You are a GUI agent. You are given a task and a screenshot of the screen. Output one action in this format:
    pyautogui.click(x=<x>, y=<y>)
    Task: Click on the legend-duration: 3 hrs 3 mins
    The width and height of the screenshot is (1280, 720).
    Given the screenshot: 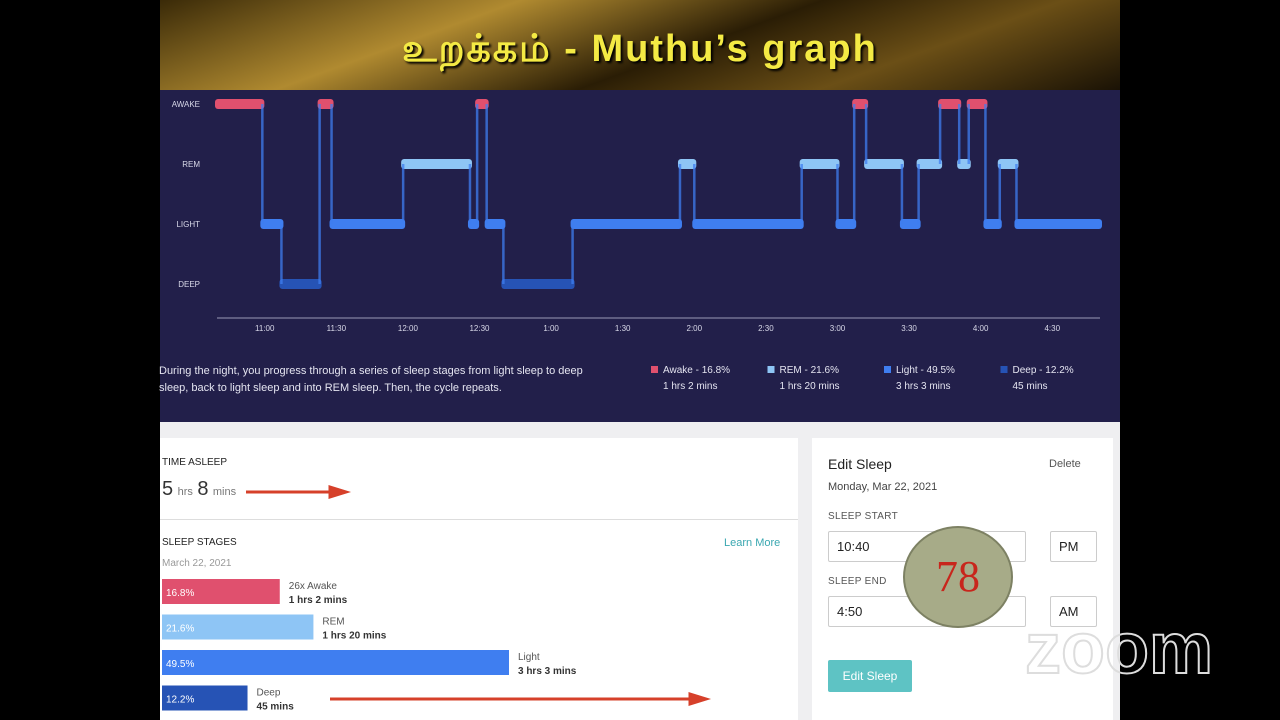 What is the action you would take?
    pyautogui.click(x=923, y=386)
    